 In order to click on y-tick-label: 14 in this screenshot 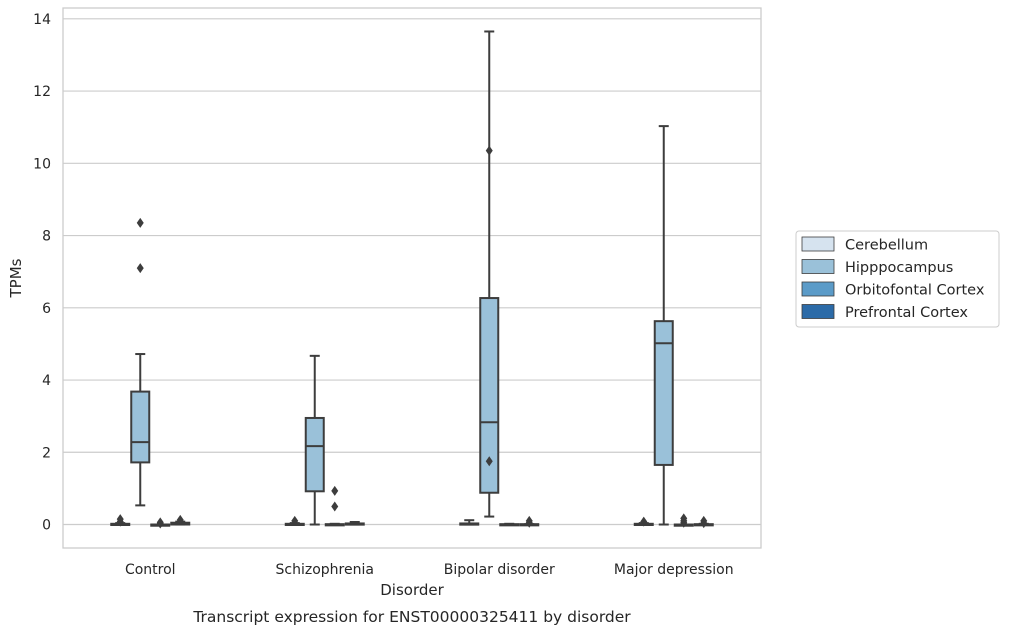, I will do `click(42, 20)`.